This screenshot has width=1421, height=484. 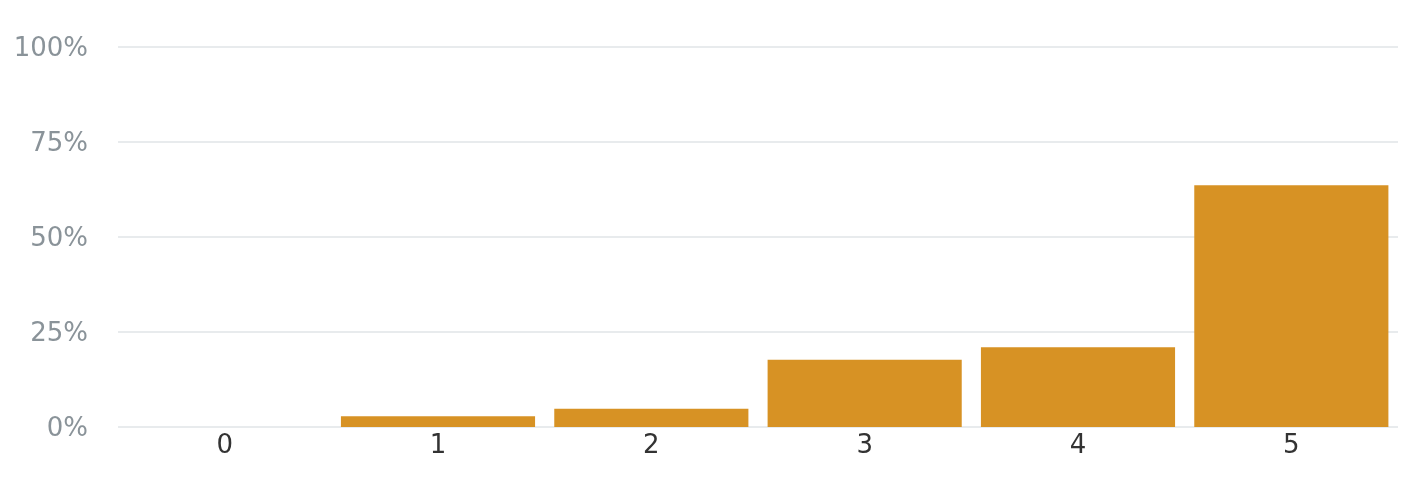 What do you see at coordinates (864, 444) in the screenshot?
I see `x-tick-label: 3` at bounding box center [864, 444].